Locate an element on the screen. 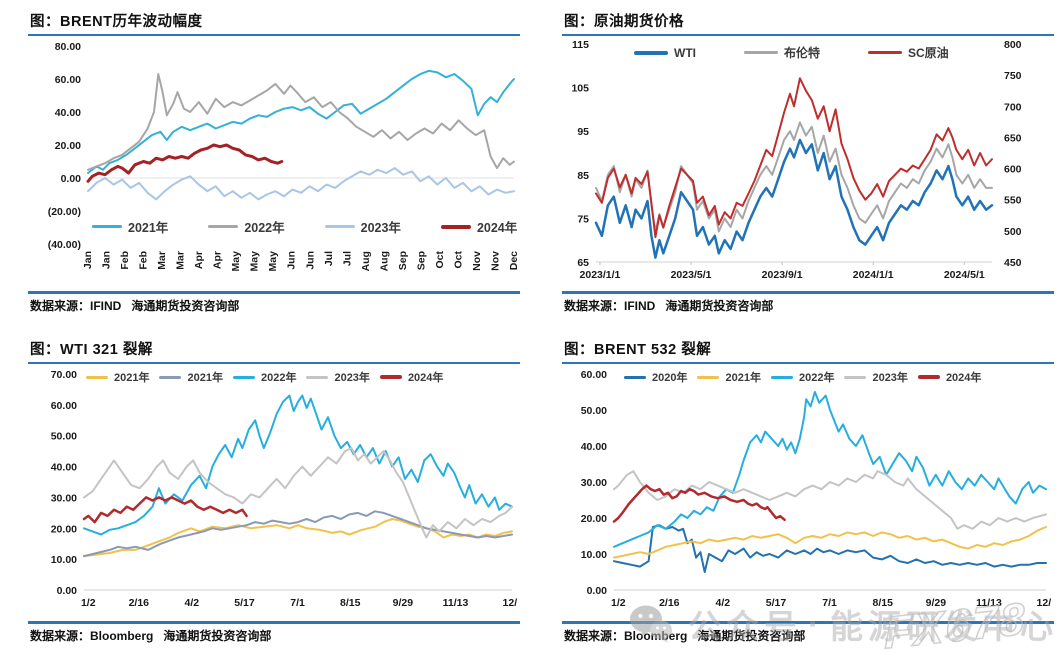 Image resolution: width=1062 pixels, height=664 pixels. legend-item: 2024年 is located at coordinates (478, 226).